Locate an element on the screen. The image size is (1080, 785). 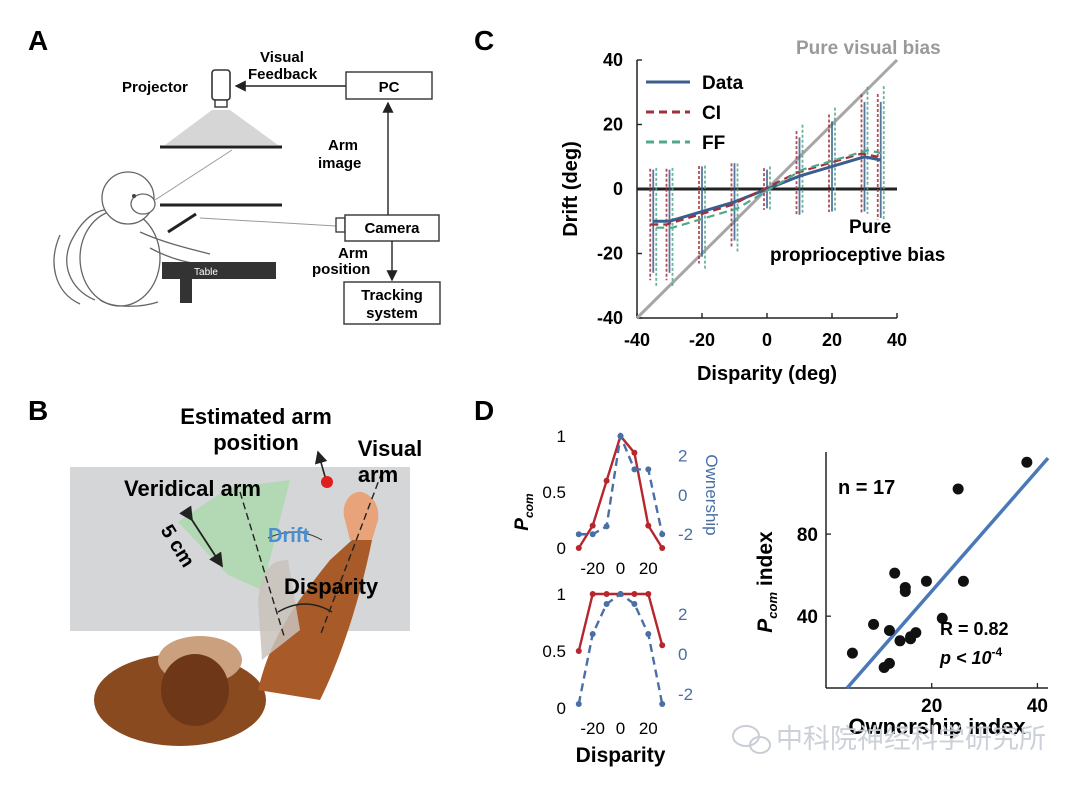
c-x-tick-label: -40 is located at coordinates (637, 340).